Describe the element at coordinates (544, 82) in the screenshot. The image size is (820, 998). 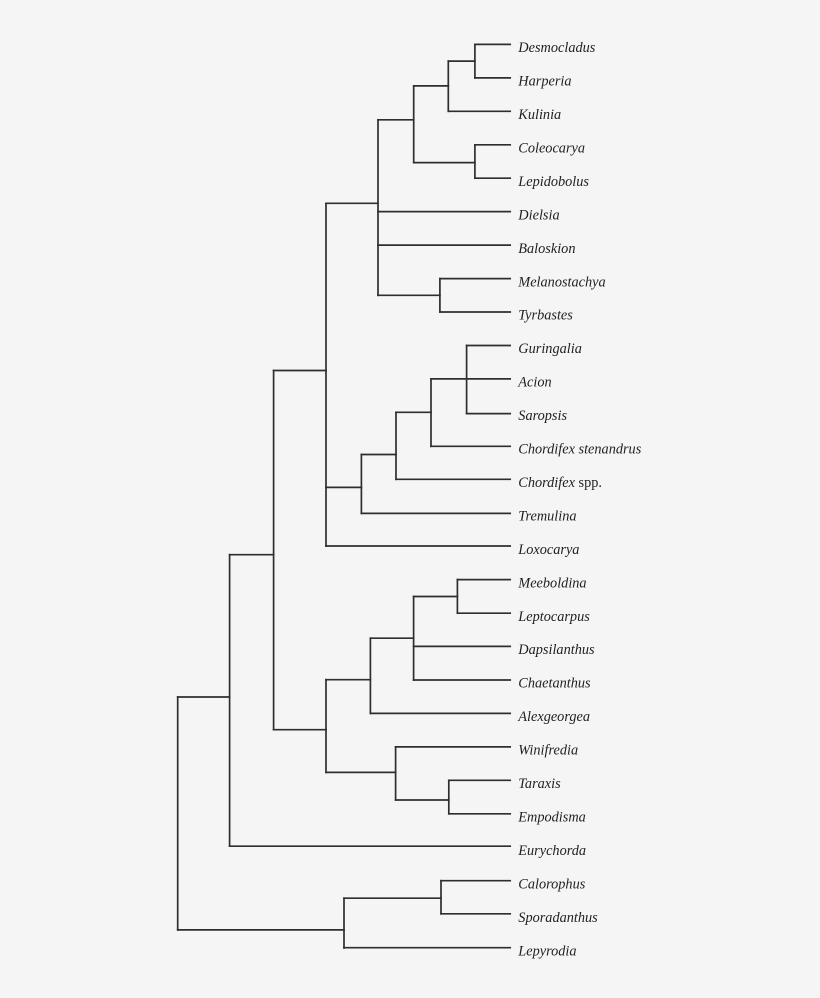
I see `svg-text: Harperia` at that location.